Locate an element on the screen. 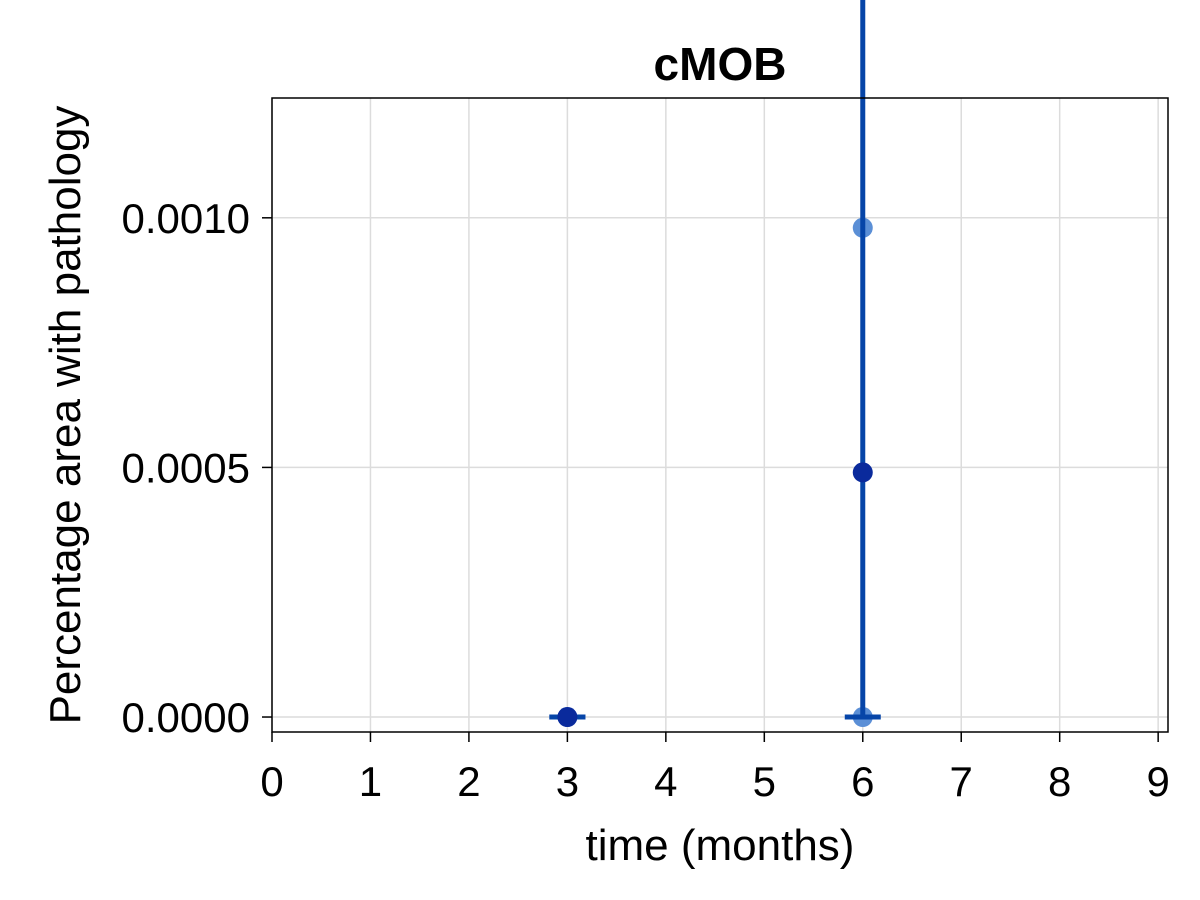  y-tick-label: 0.0010 is located at coordinates (186, 218).